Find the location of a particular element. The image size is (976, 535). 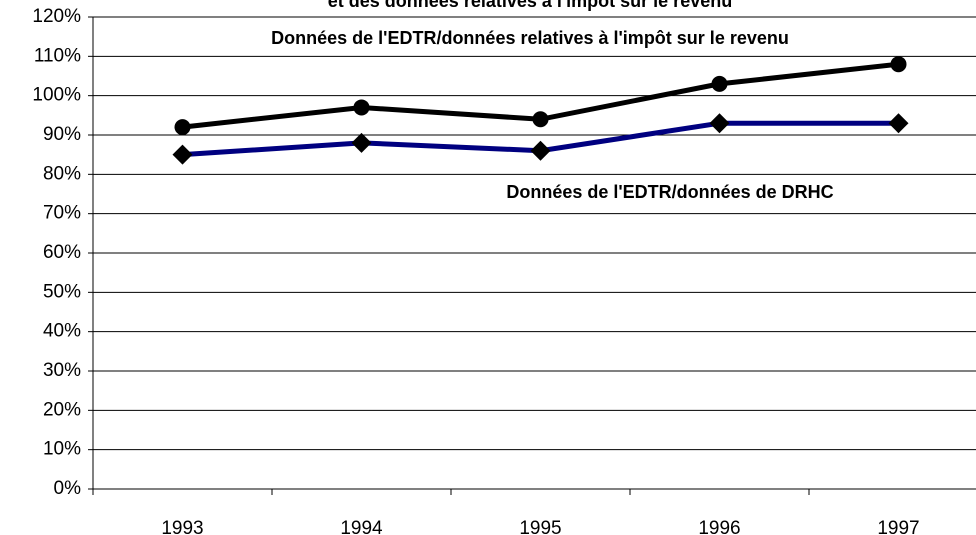

y-tick-label: 100% is located at coordinates (56, 95).